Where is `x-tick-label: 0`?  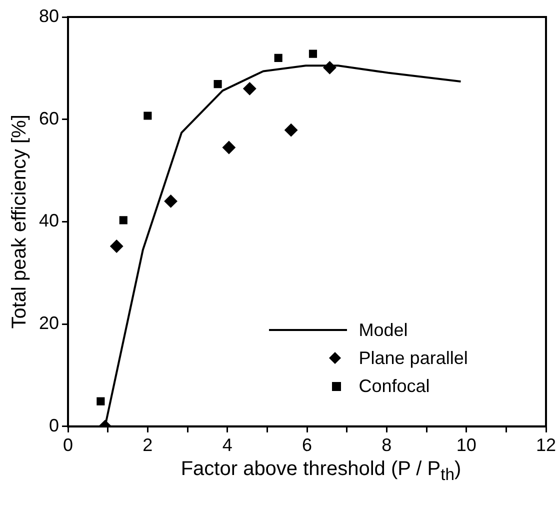 x-tick-label: 0 is located at coordinates (68, 445).